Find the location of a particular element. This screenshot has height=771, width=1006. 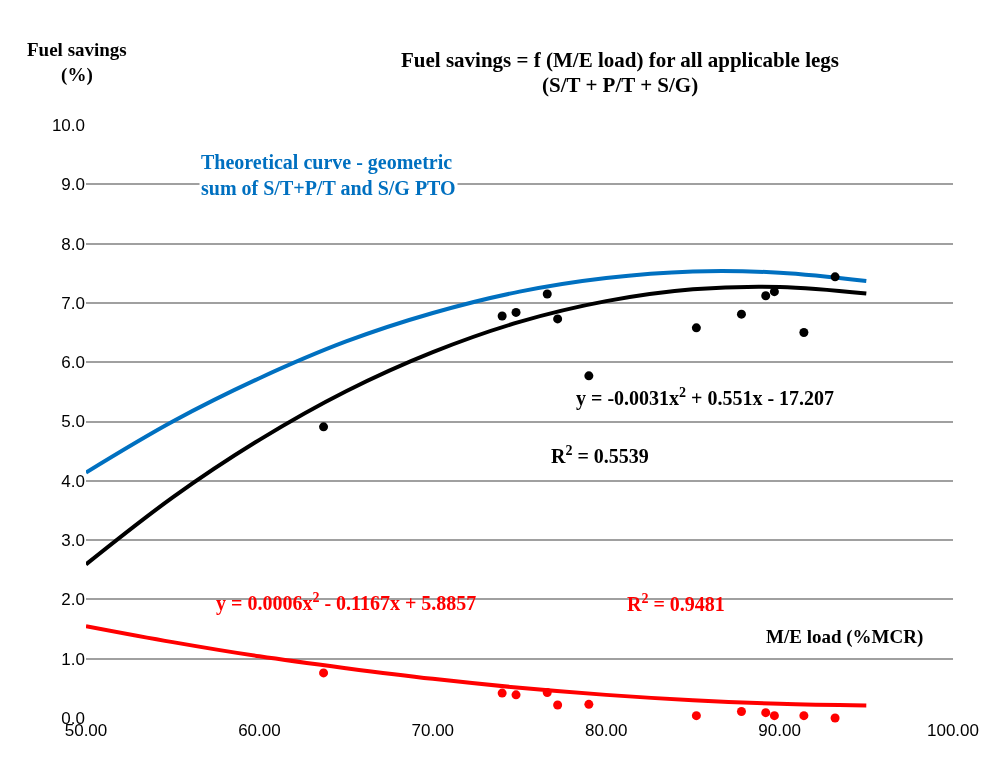

x-tick-label: 60.00 is located at coordinates (259, 730).